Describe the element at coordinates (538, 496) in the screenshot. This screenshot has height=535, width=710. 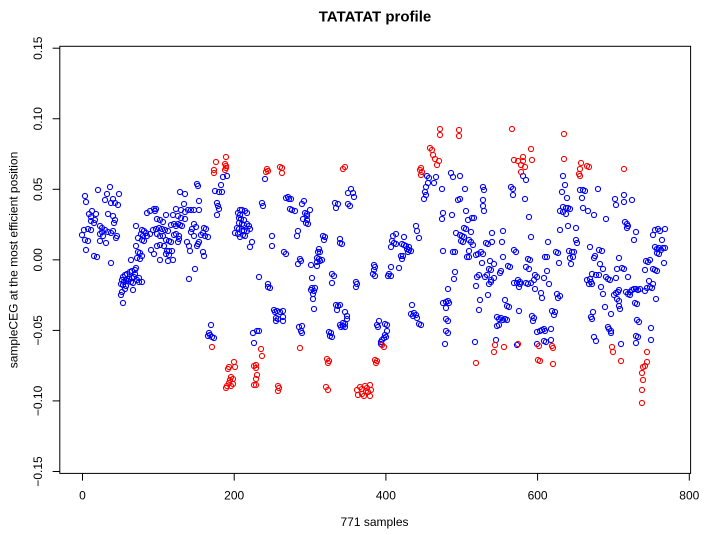
I see `svg-text: 600` at that location.